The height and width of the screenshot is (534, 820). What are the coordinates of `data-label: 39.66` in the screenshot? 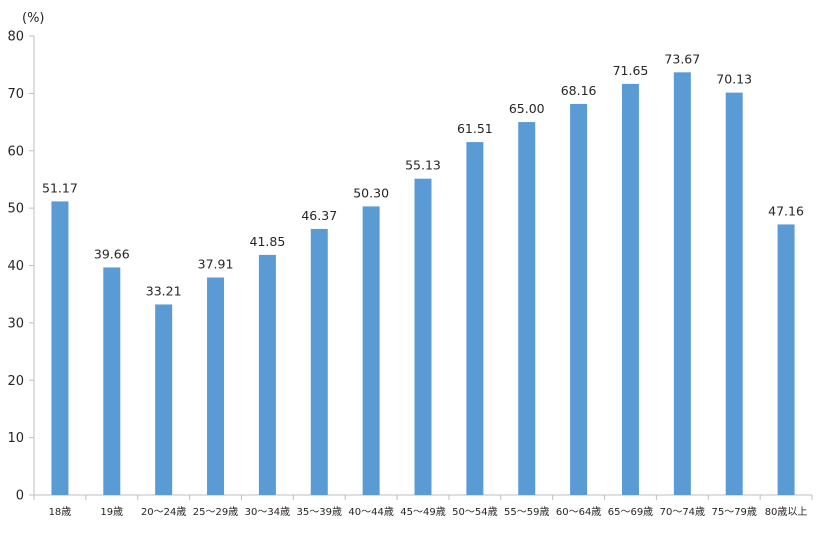 It's located at (112, 253).